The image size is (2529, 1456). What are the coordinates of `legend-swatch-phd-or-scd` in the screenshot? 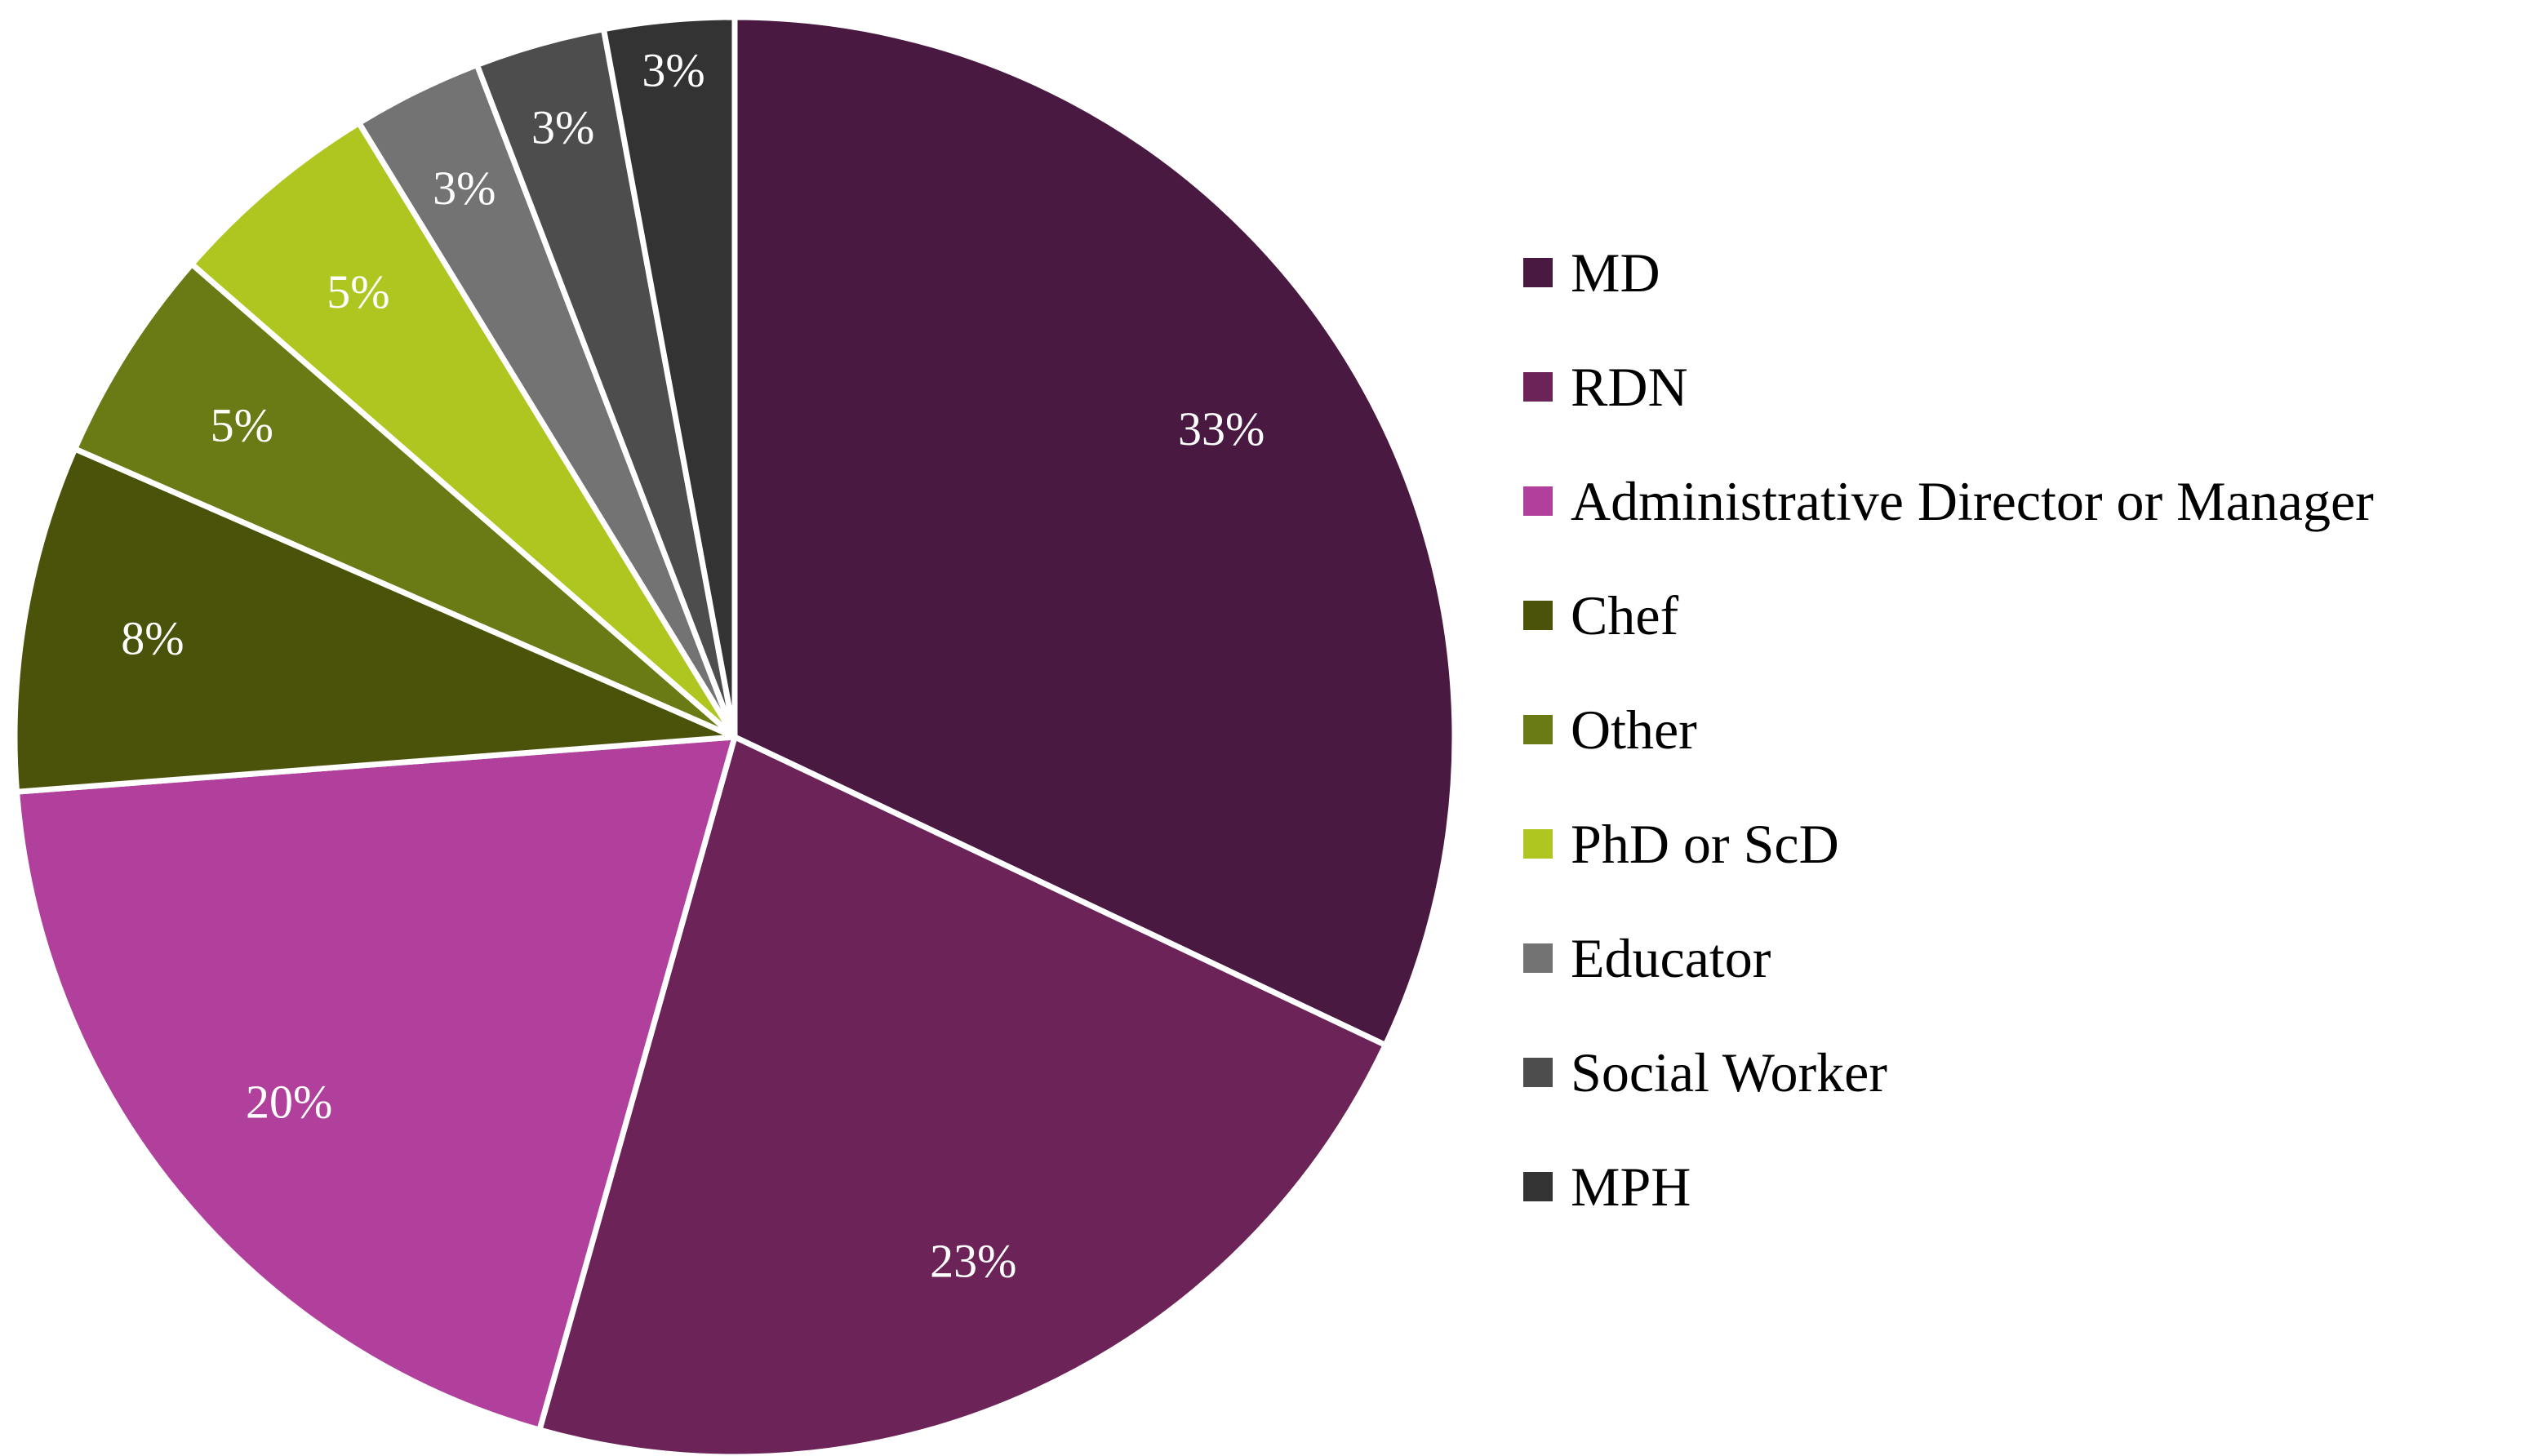 It's located at (1538, 844).